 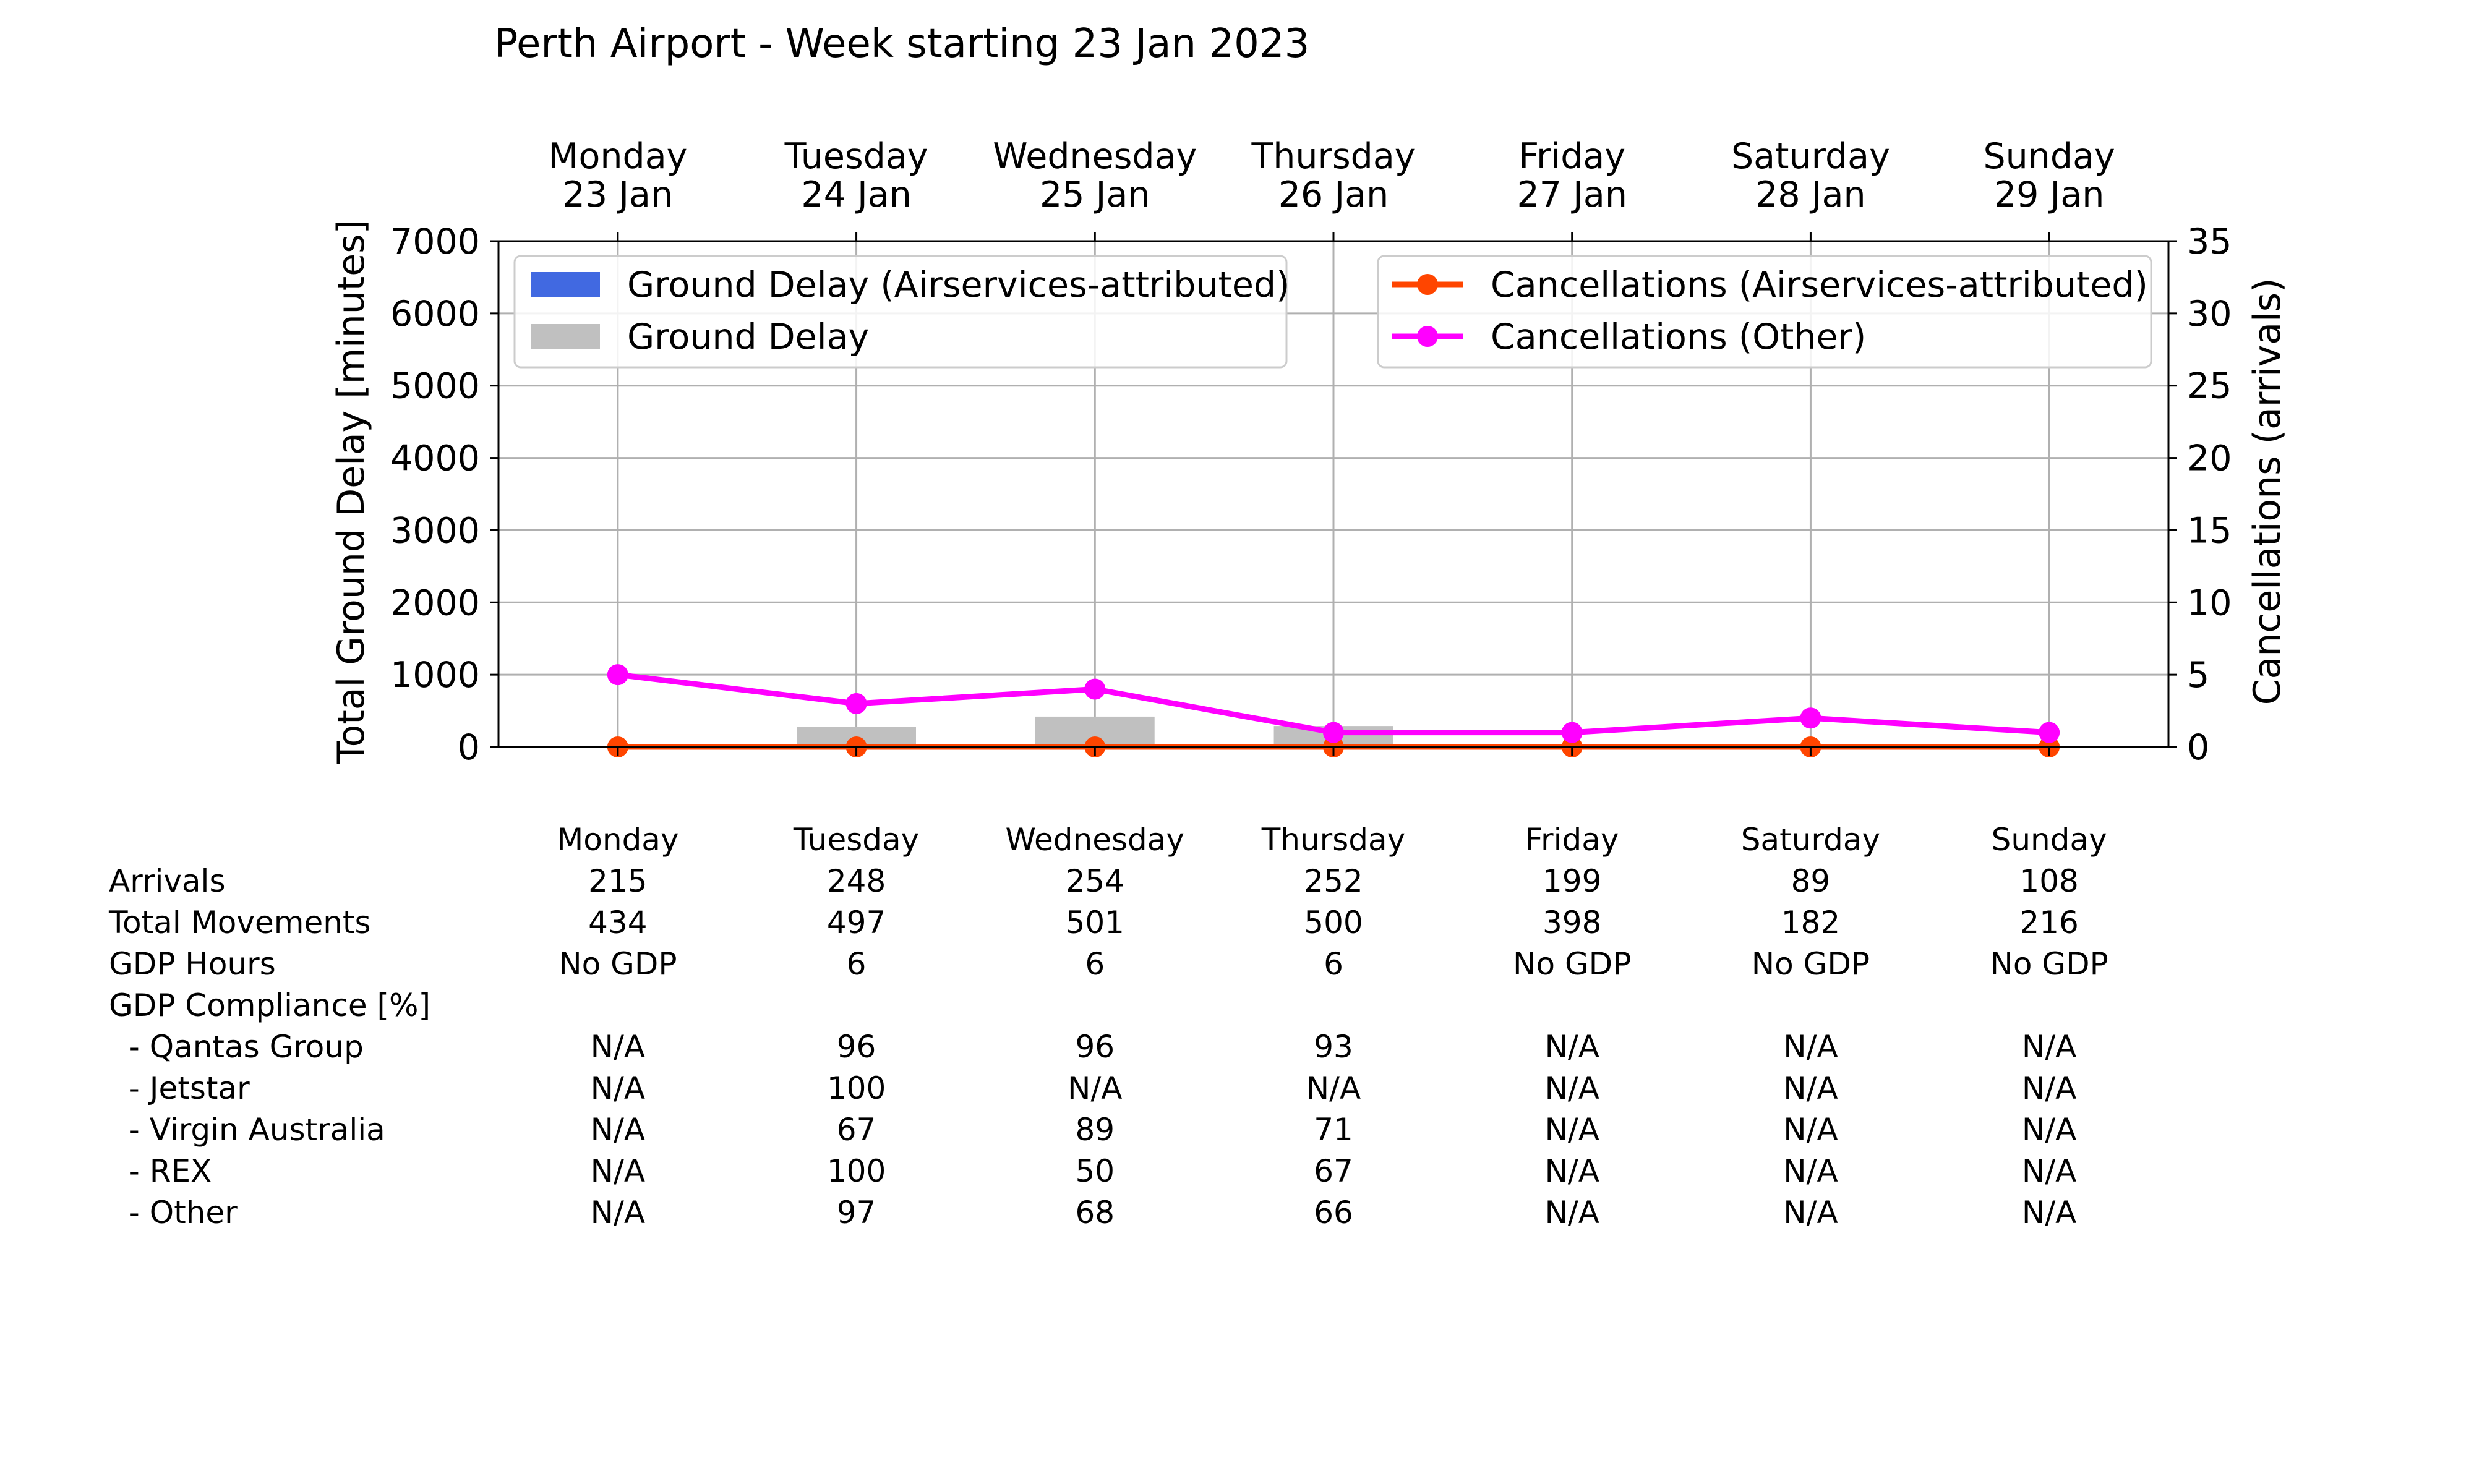 What do you see at coordinates (1819, 285) in the screenshot?
I see `legend-label: Cancellations (Airservices-attributed)` at bounding box center [1819, 285].